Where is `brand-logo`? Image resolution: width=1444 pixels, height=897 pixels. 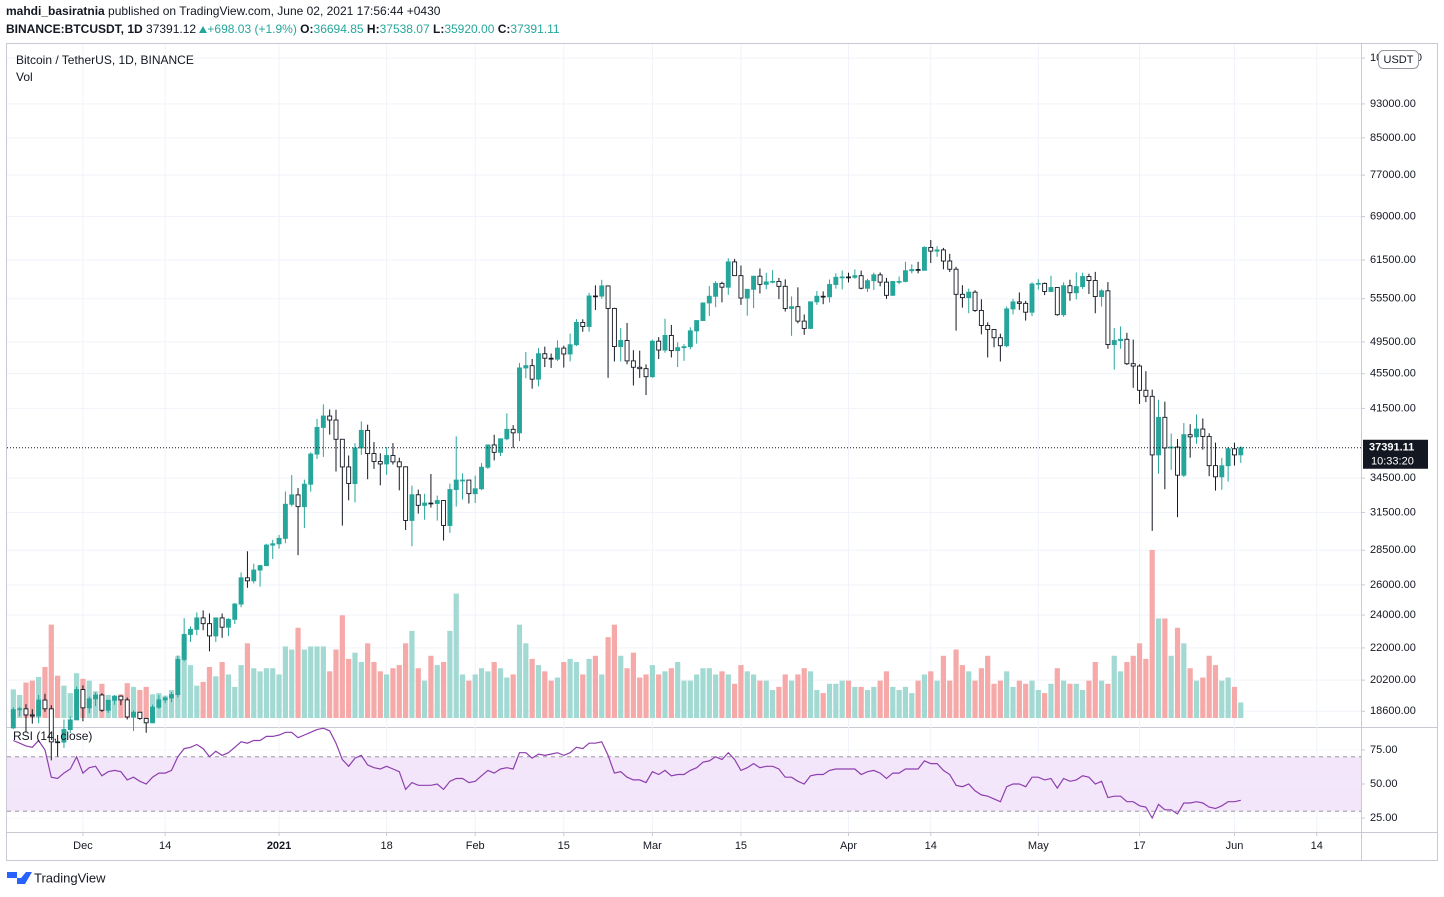
brand-logo is located at coordinates (19, 878).